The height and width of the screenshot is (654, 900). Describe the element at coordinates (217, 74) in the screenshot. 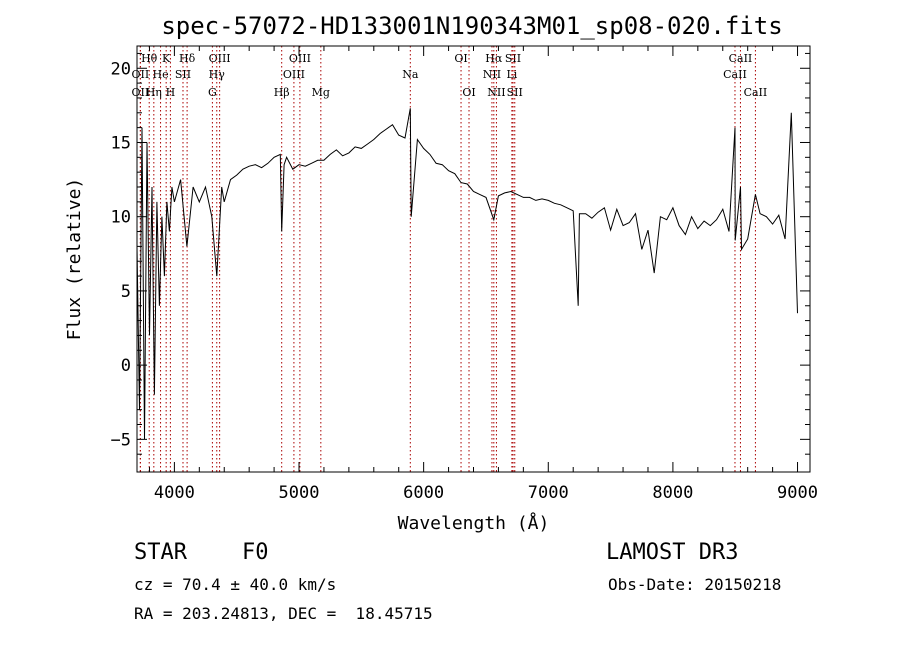

I see `line-marker-label: Hγ` at that location.